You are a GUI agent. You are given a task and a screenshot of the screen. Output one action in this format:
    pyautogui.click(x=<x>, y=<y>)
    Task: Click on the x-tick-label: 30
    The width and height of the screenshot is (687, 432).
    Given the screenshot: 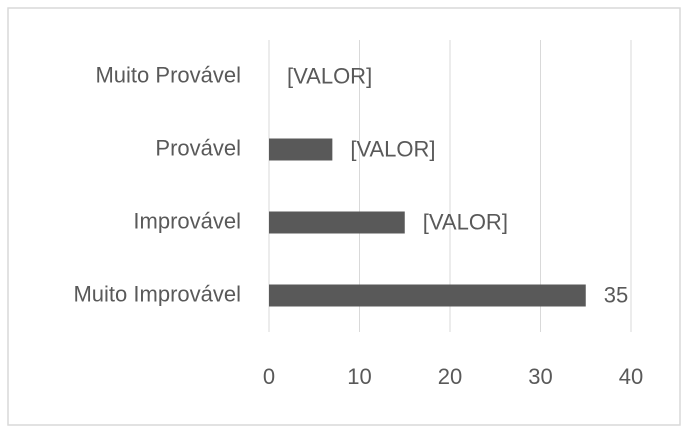 What is the action you would take?
    pyautogui.click(x=540, y=376)
    